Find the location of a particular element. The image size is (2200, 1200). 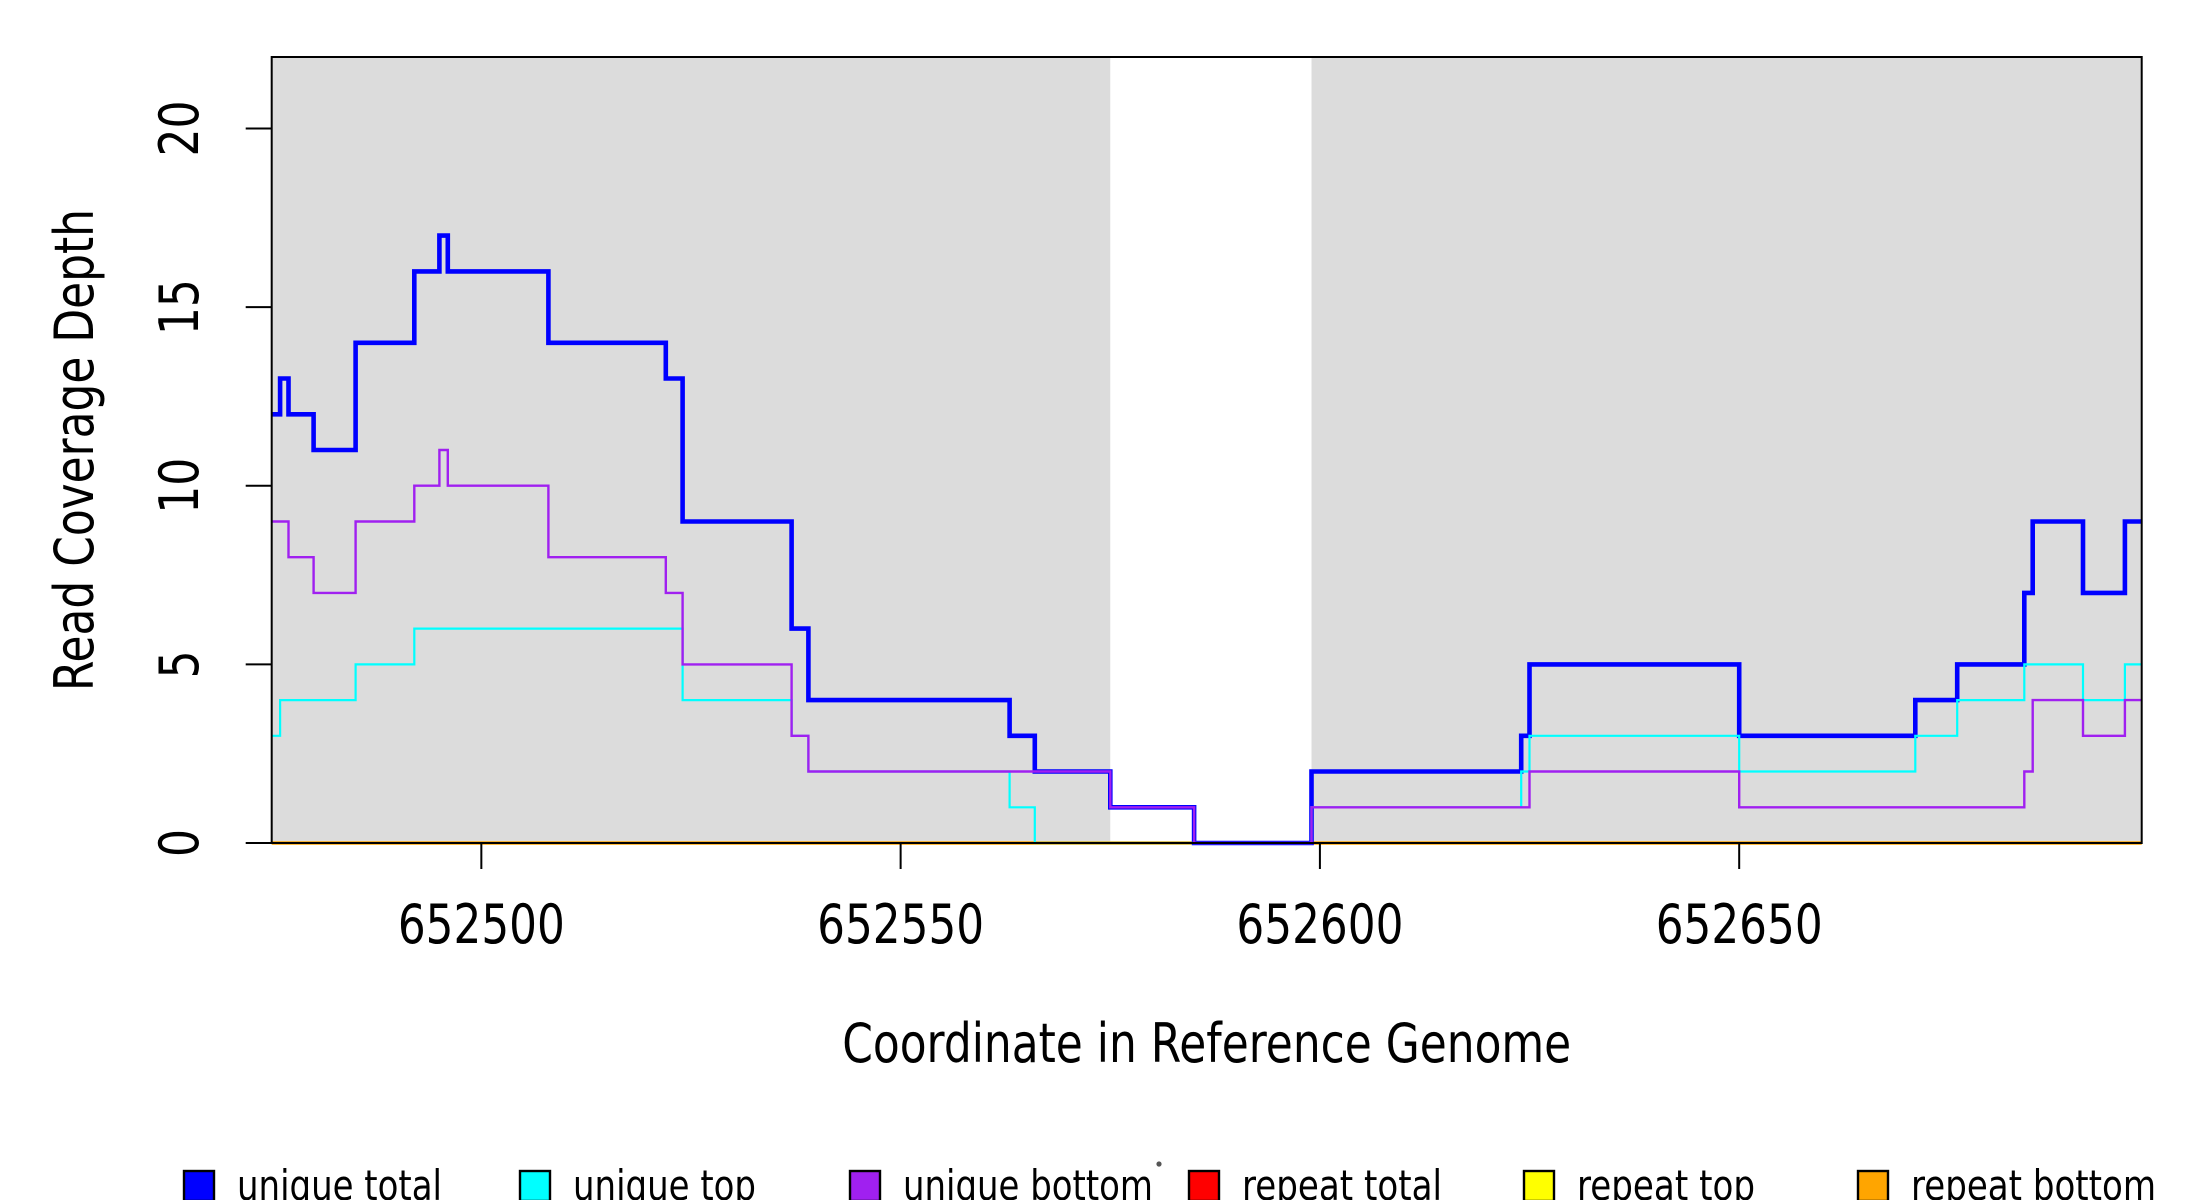

y-axis-title: Read Coverage Depth is located at coordinates (74, 450).